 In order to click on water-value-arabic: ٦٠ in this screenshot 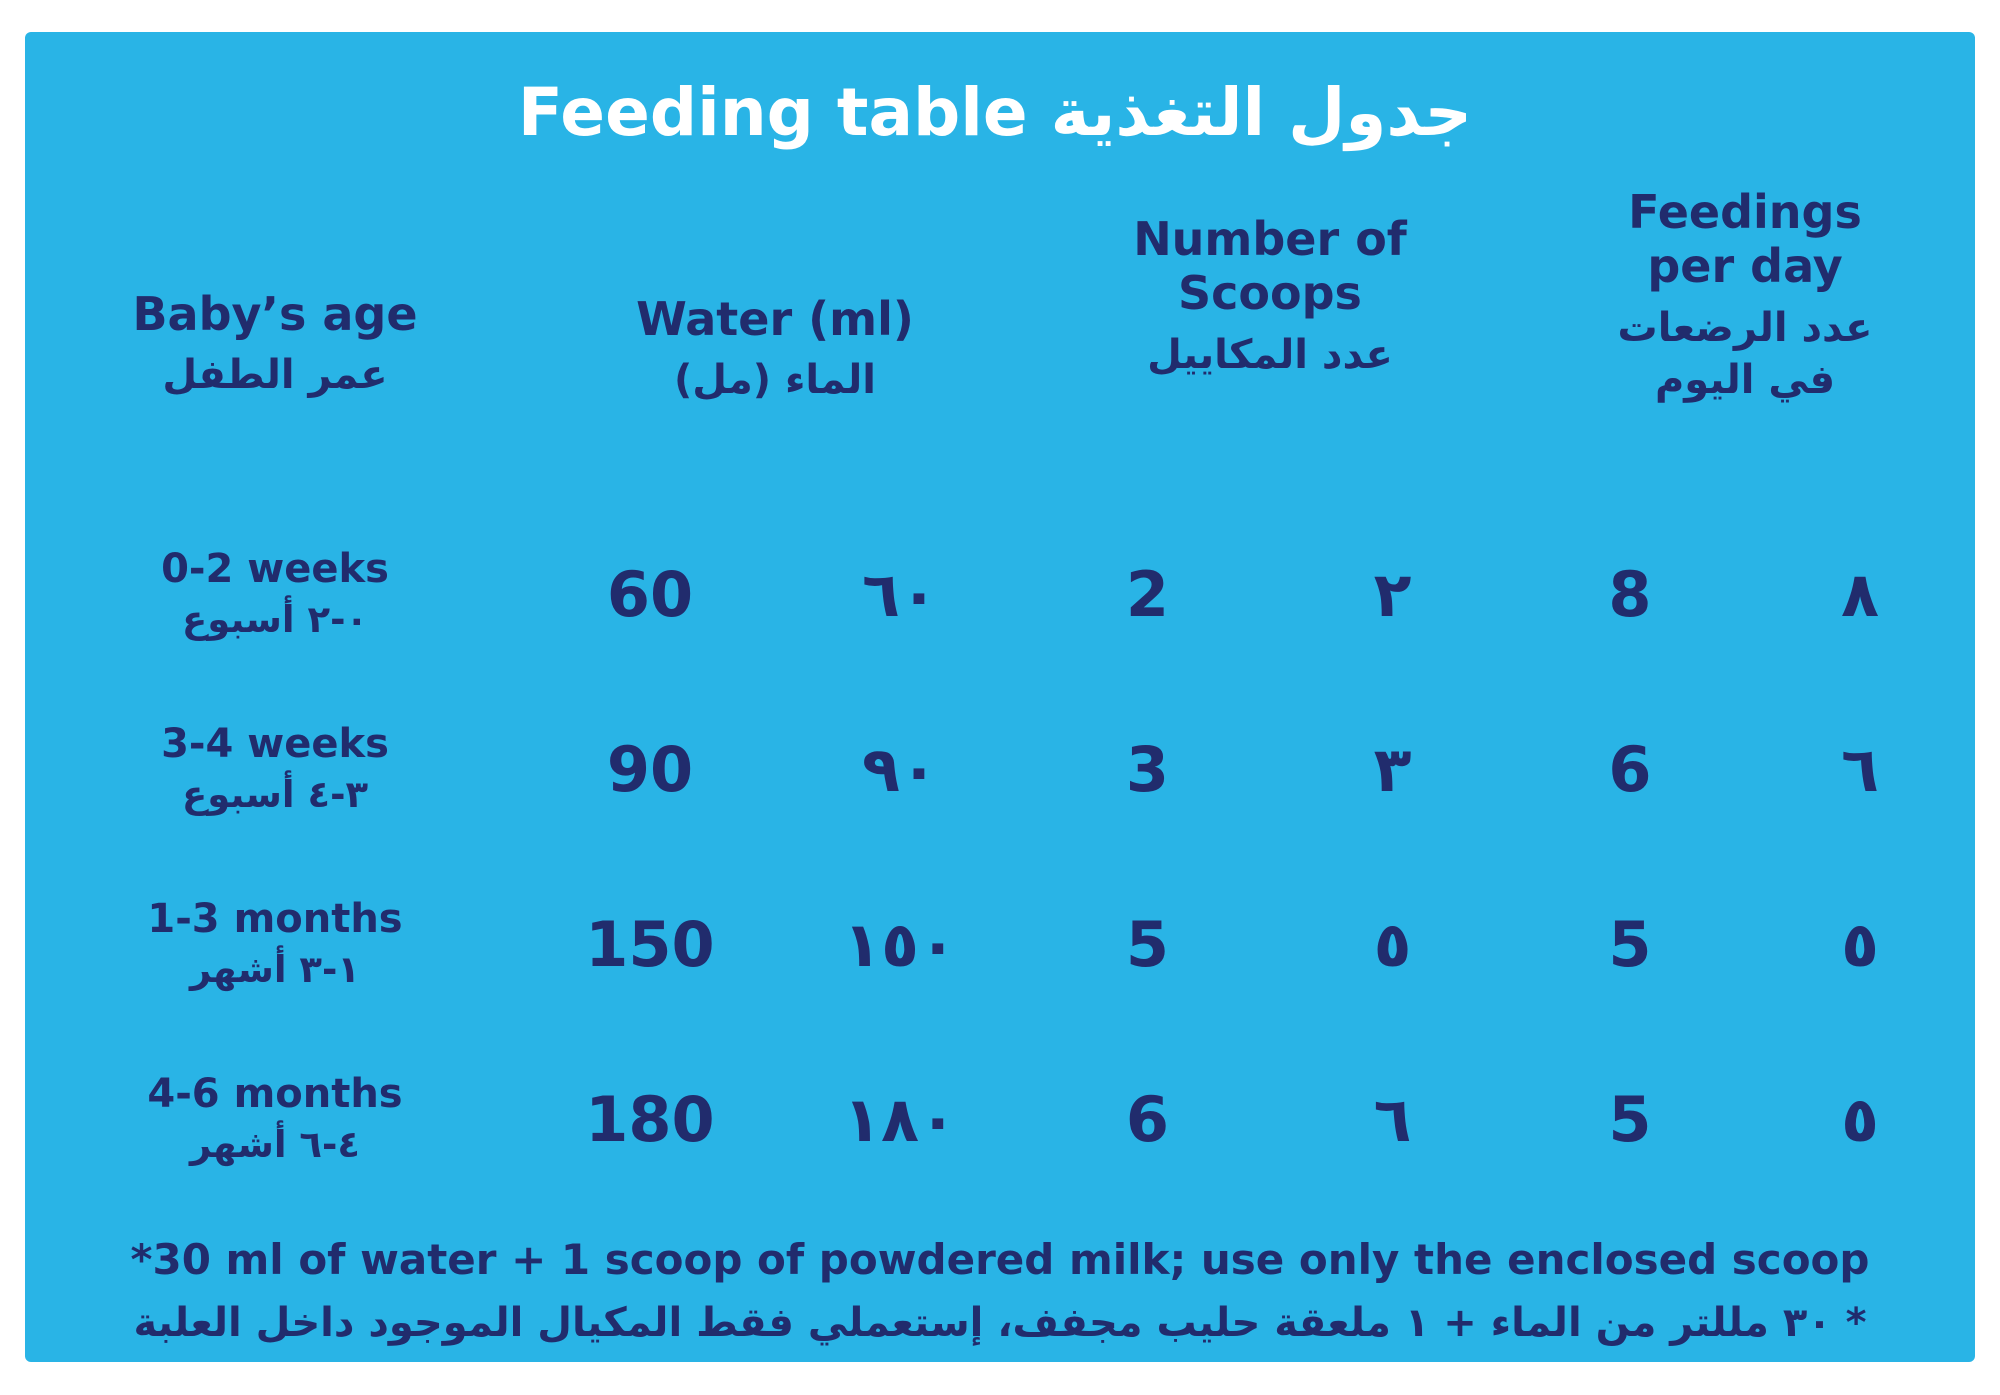, I will do `click(900, 594)`.